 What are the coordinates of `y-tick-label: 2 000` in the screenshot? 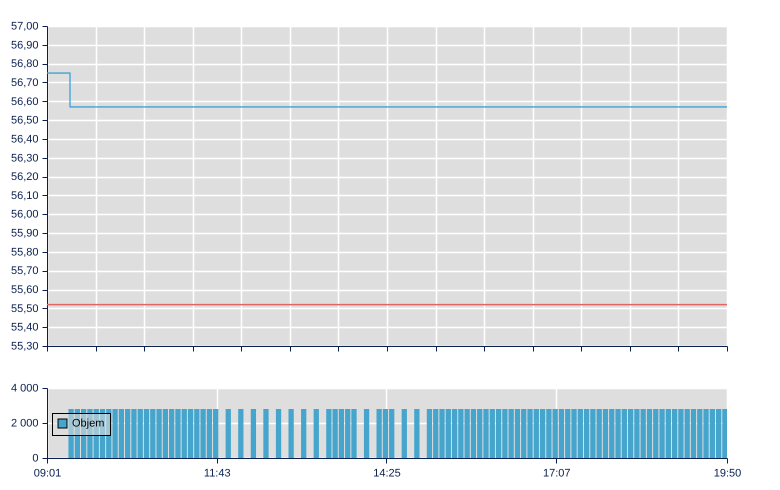 It's located at (24, 424).